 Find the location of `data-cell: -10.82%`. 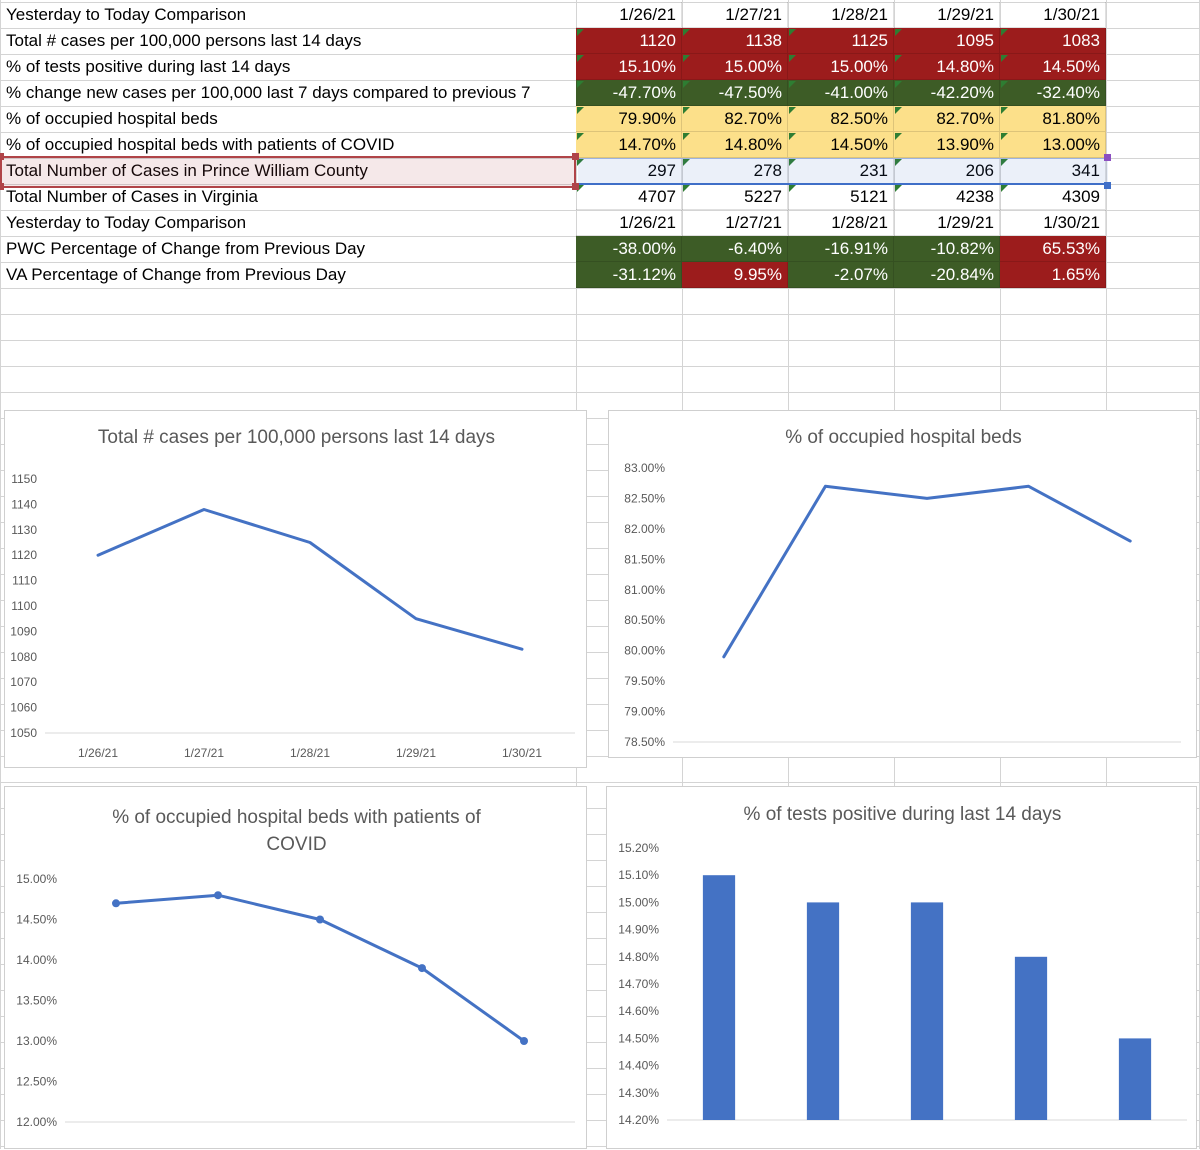

data-cell: -10.82% is located at coordinates (947, 249).